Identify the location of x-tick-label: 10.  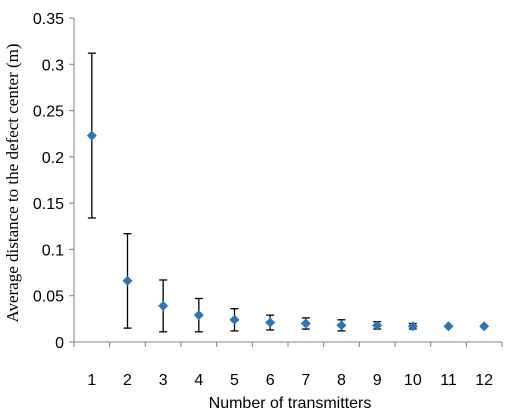
(413, 380).